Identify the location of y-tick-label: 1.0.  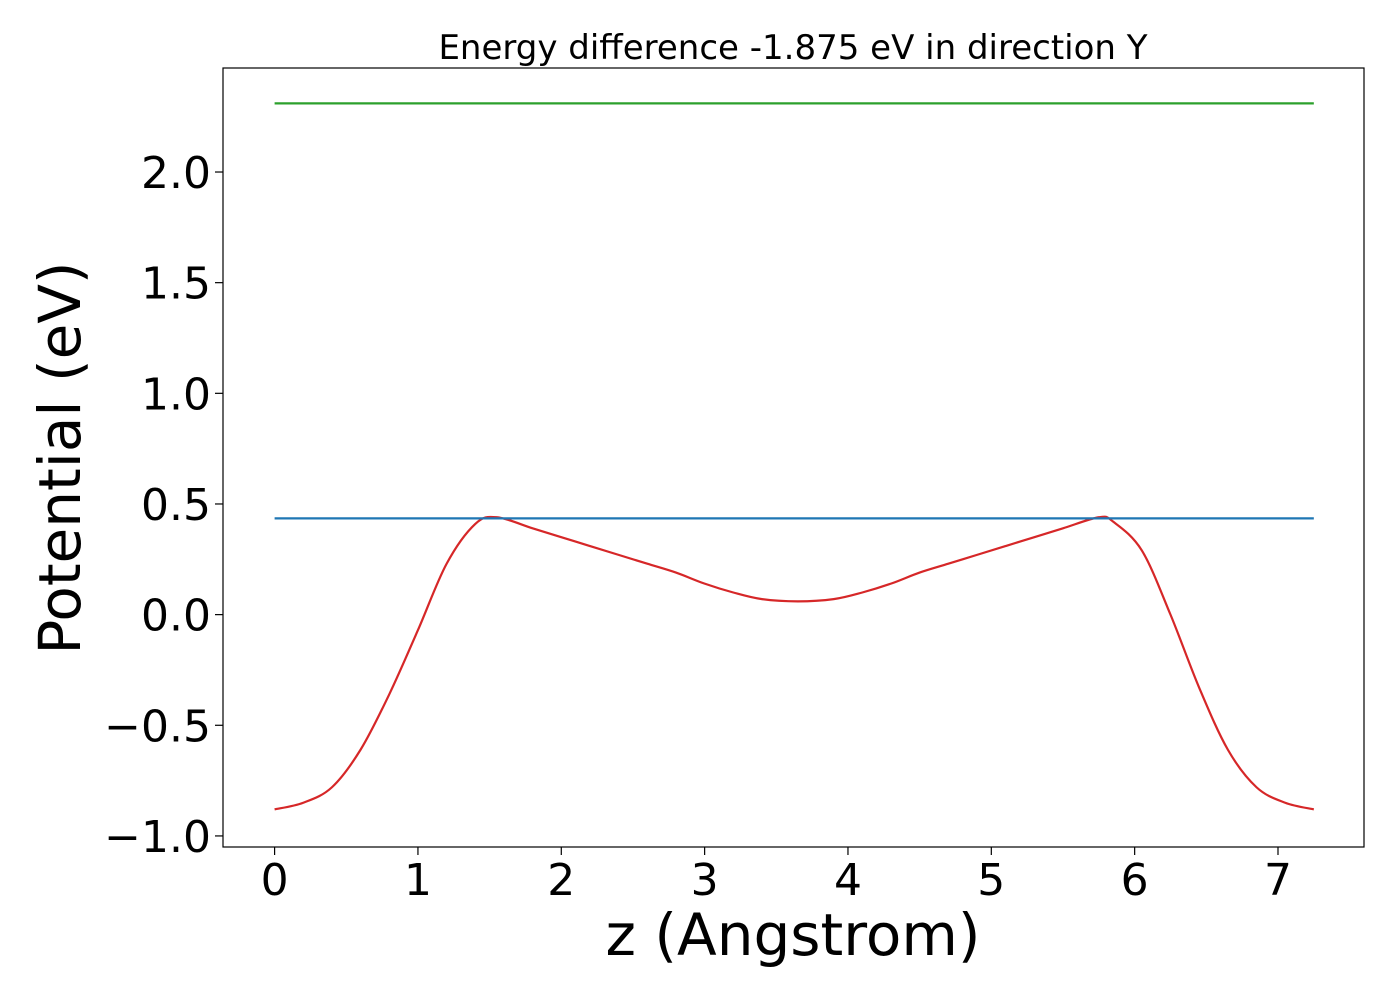
(176, 394).